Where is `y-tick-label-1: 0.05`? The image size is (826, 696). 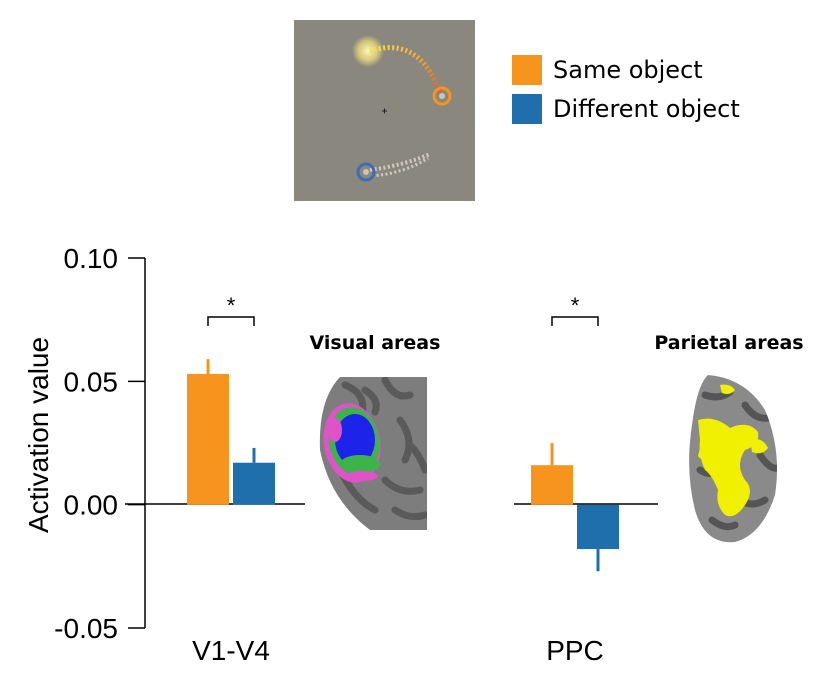
y-tick-label-1: 0.05 is located at coordinates (91, 381).